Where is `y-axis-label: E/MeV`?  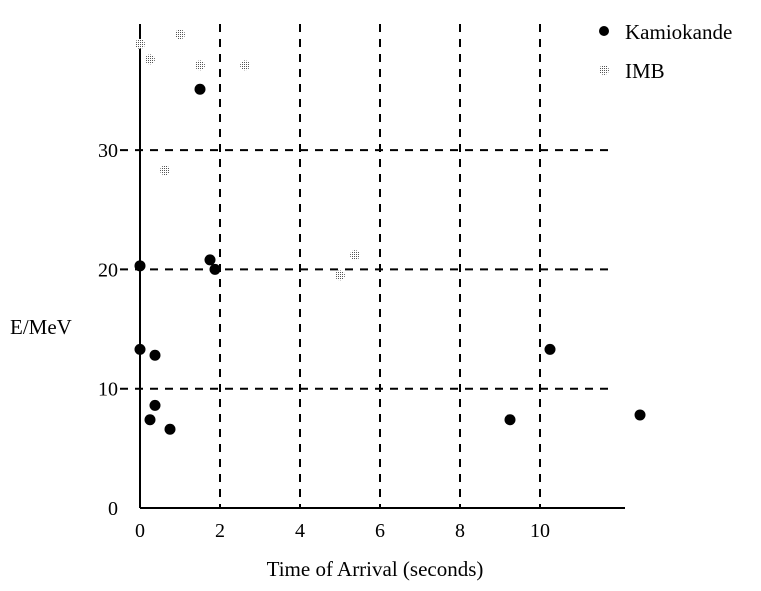
y-axis-label: E/MeV is located at coordinates (41, 327).